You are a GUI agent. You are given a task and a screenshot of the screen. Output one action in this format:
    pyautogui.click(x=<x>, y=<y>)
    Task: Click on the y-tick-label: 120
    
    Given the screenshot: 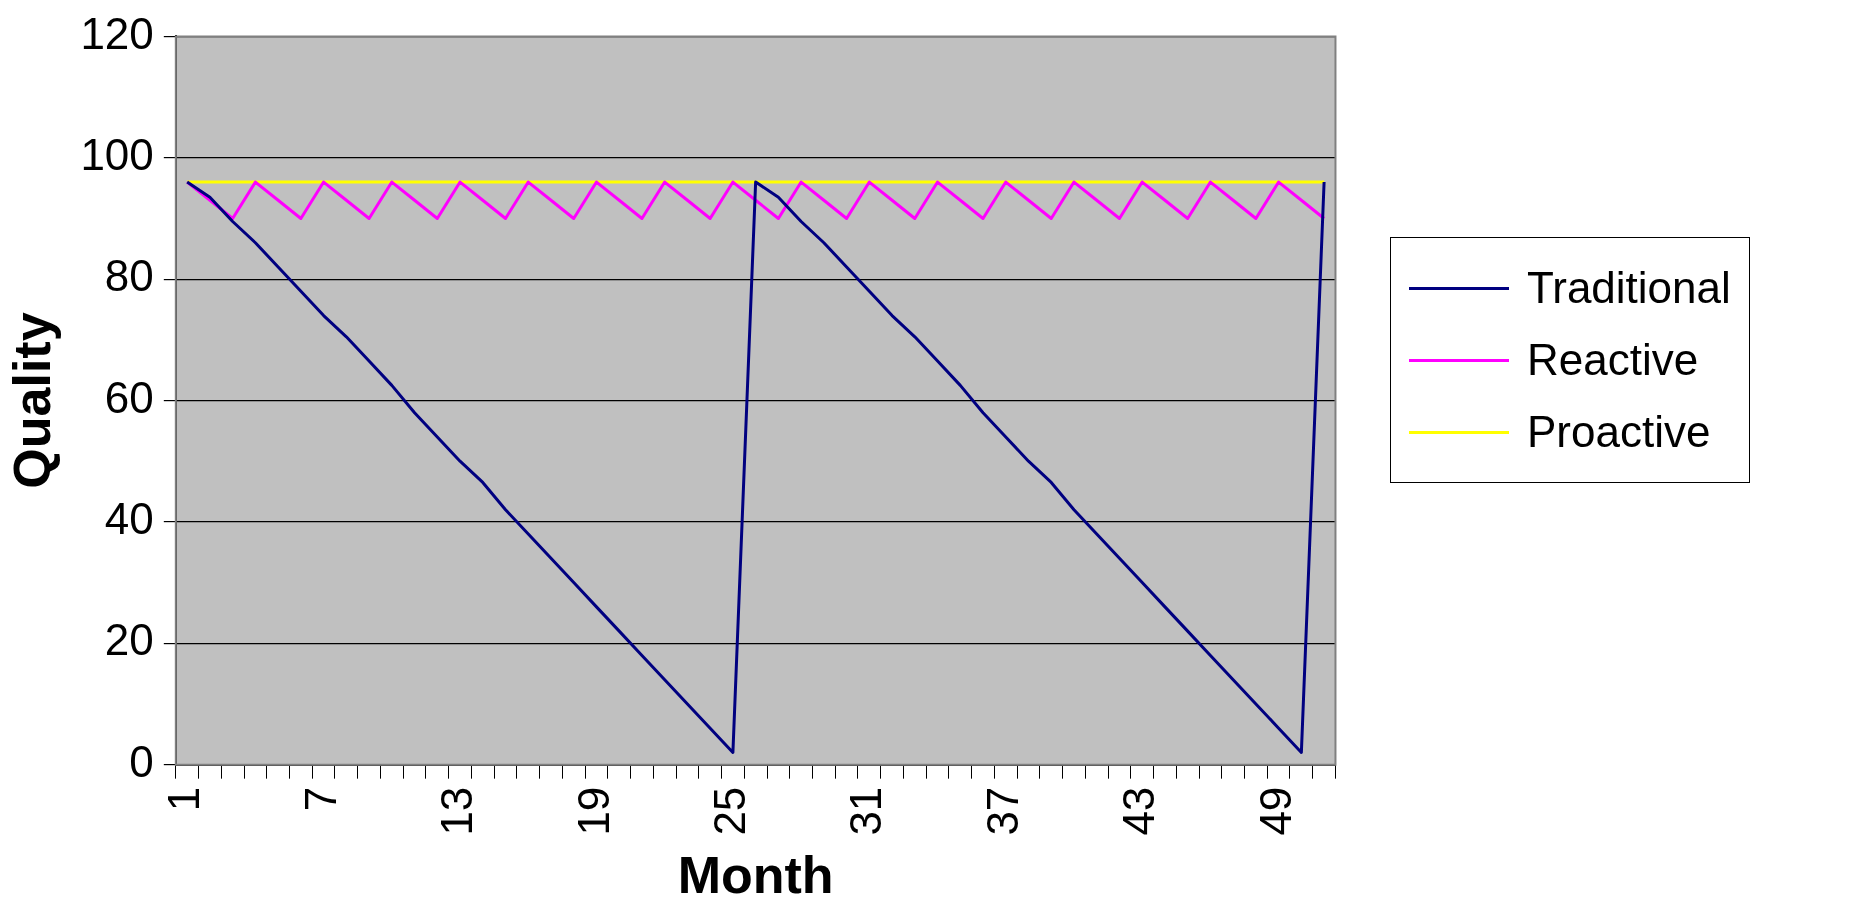 What is the action you would take?
    pyautogui.click(x=117, y=33)
    